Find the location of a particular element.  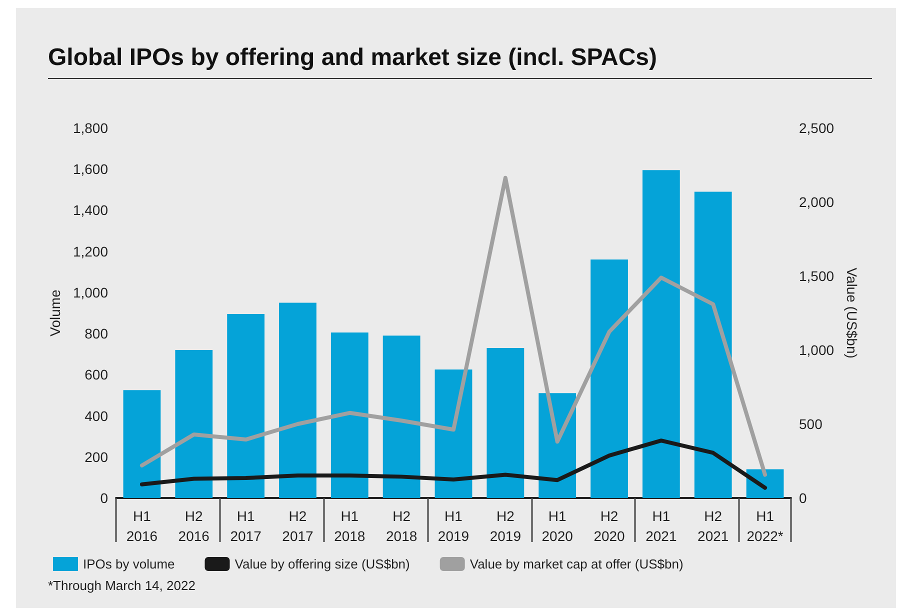

y-tick-label: 1,000 is located at coordinates (90, 292).